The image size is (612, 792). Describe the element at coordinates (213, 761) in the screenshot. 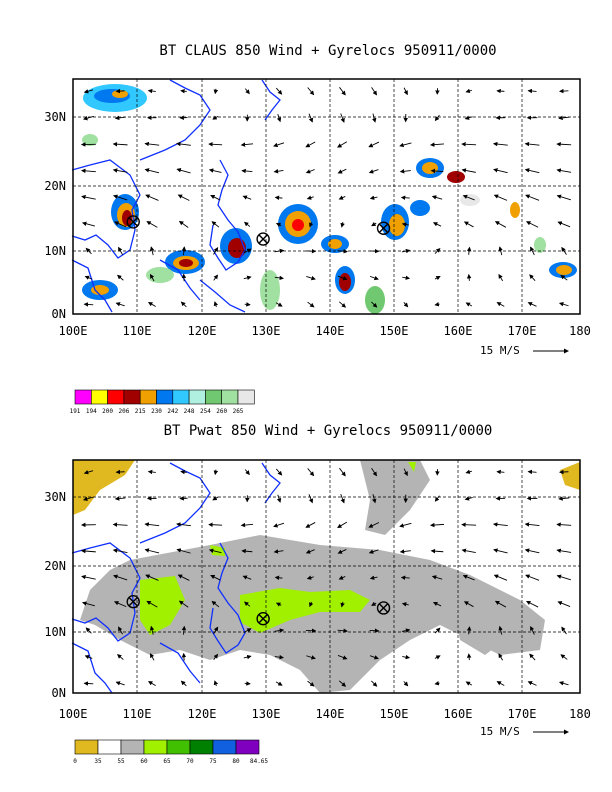

I see `colorbar-label: 75` at that location.